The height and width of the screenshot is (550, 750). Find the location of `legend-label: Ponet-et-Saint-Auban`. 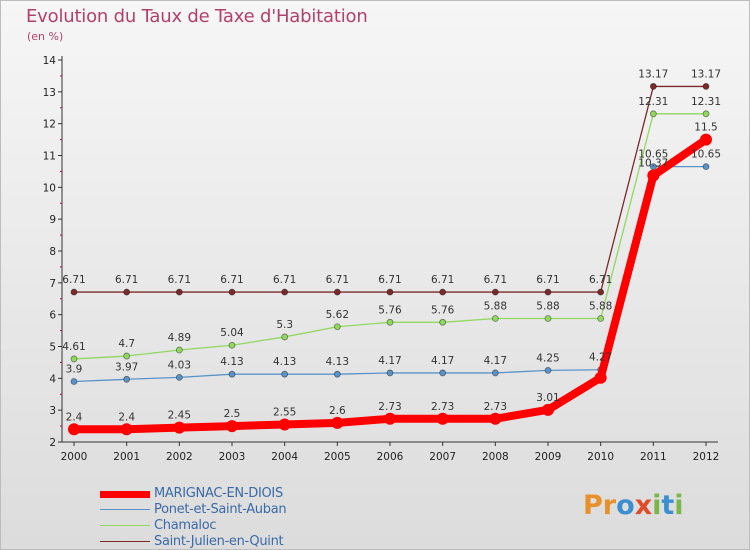

legend-label: Ponet-et-Saint-Auban is located at coordinates (220, 509).